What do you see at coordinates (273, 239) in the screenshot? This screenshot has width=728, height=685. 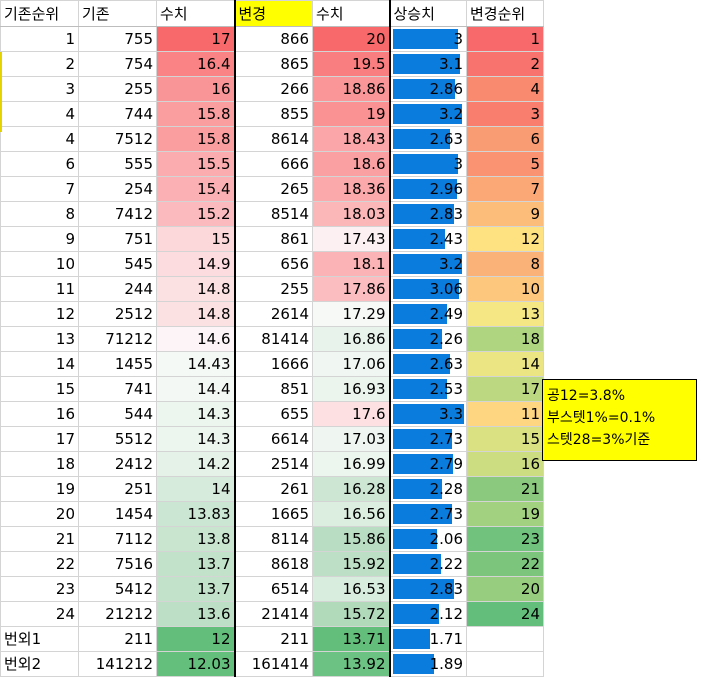 I see `cell-changed: 861` at bounding box center [273, 239].